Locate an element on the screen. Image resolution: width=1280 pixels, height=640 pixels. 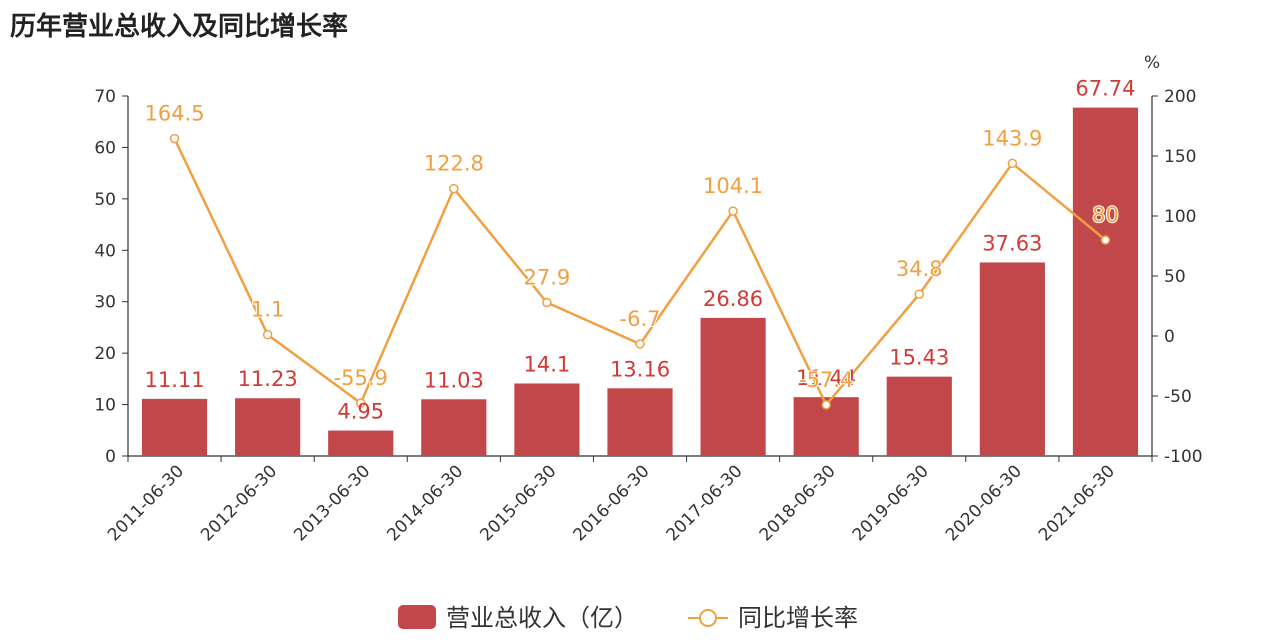
growth-rate-label: -6.7 is located at coordinates (640, 319).